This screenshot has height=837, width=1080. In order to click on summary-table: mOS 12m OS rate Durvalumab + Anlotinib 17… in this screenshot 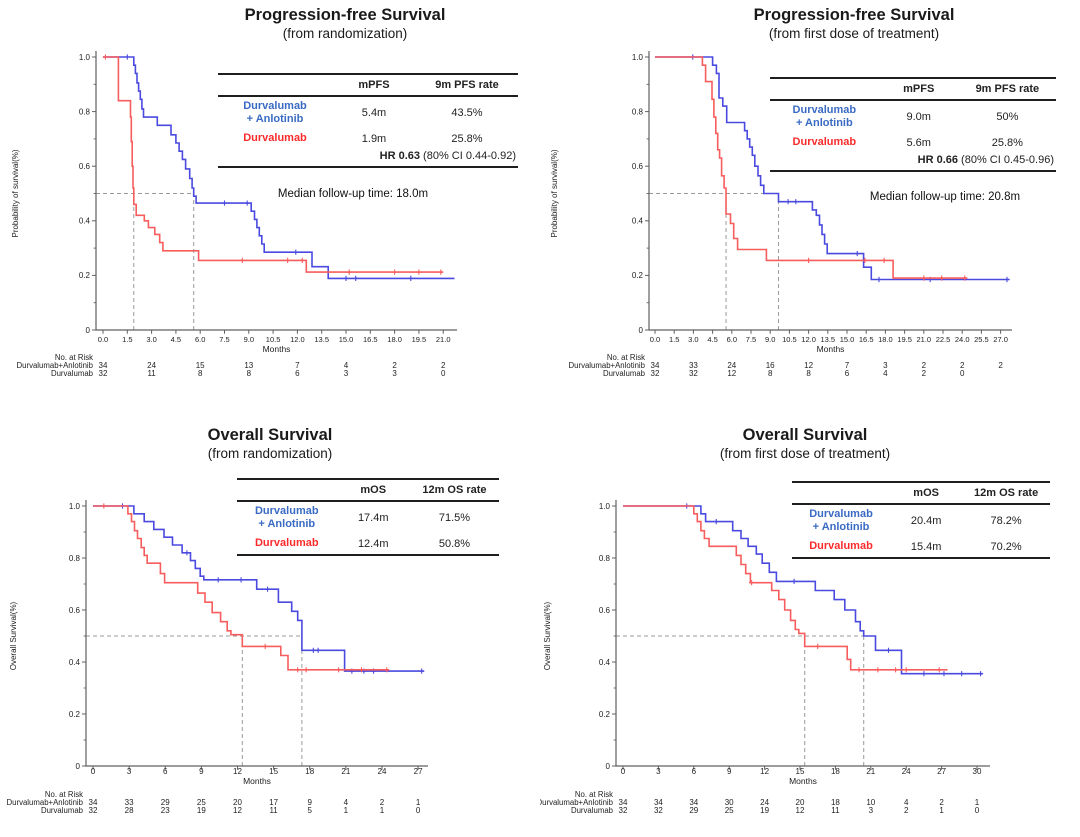, I will do `click(368, 517)`.